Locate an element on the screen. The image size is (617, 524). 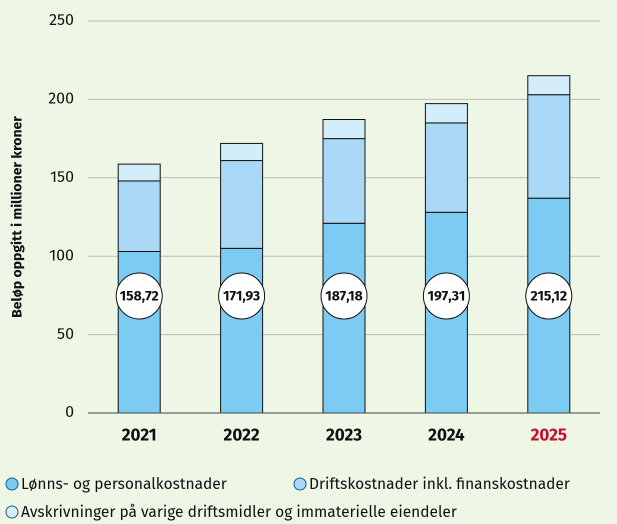
y-tick-label: 0 is located at coordinates (69, 412).